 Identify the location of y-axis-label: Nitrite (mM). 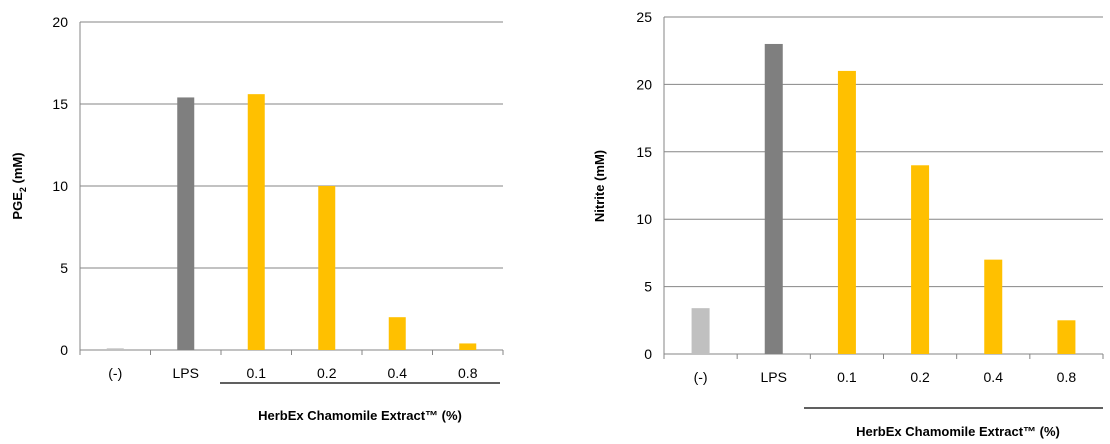
(599, 186).